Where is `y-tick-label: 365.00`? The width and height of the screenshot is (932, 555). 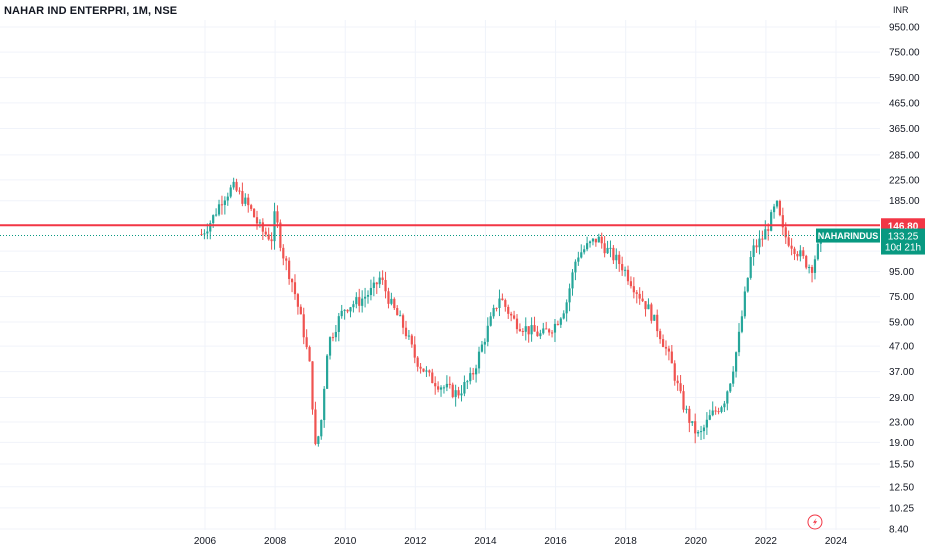 y-tick-label: 365.00 is located at coordinates (904, 129).